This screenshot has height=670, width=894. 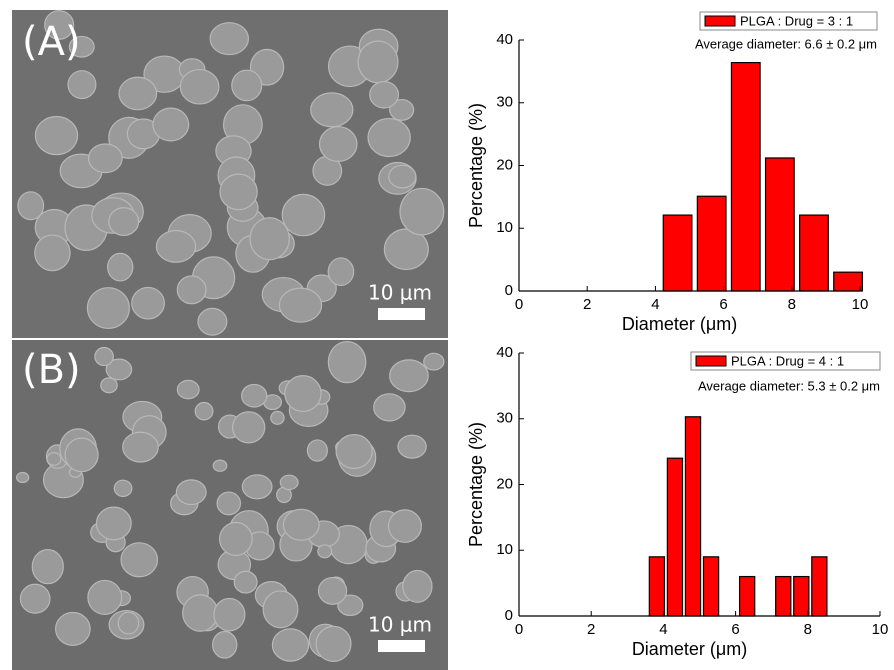 What do you see at coordinates (504, 549) in the screenshot?
I see `y-tick-label: 10` at bounding box center [504, 549].